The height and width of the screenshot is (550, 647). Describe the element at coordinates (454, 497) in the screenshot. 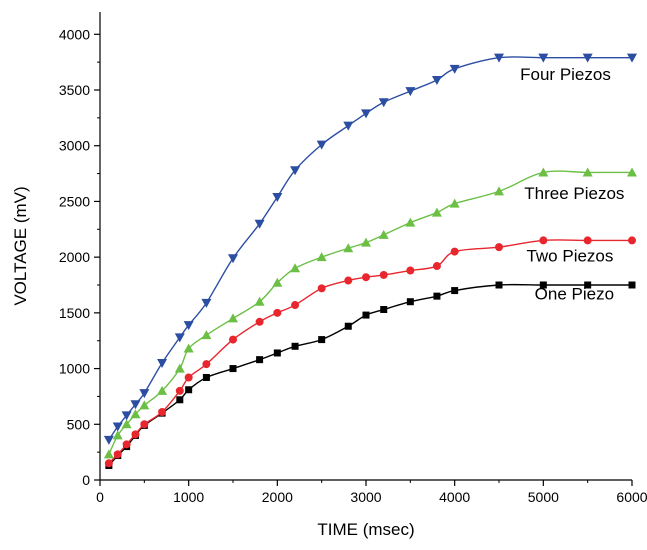

I see `x-tick-label: 4000` at that location.